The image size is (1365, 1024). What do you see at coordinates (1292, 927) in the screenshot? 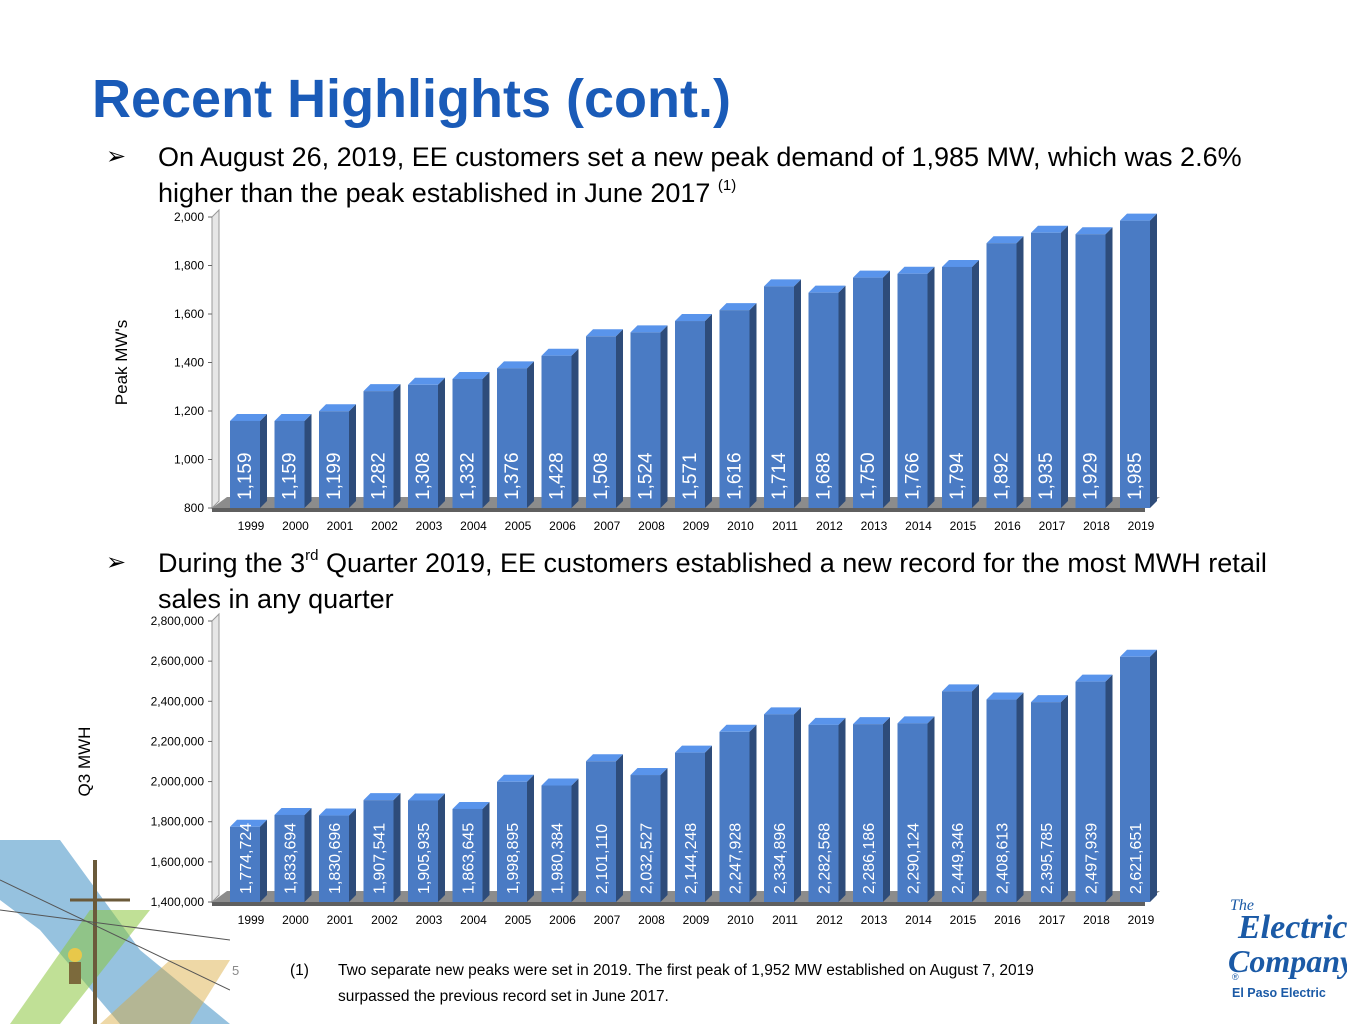
I see `logo-line-2: Electric` at bounding box center [1292, 927].